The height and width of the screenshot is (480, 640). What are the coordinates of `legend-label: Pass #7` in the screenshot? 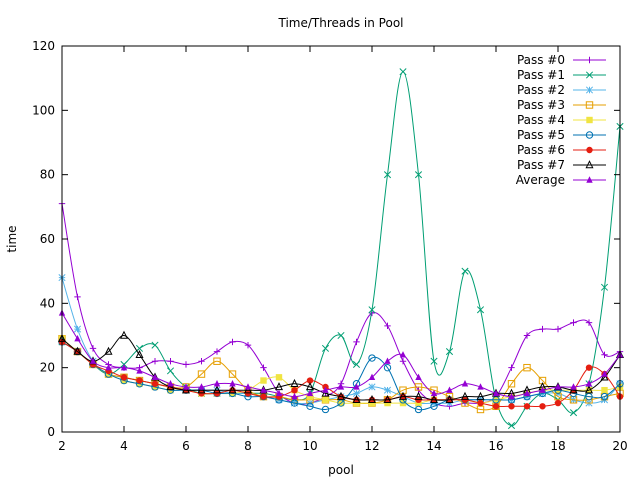 It's located at (541, 165).